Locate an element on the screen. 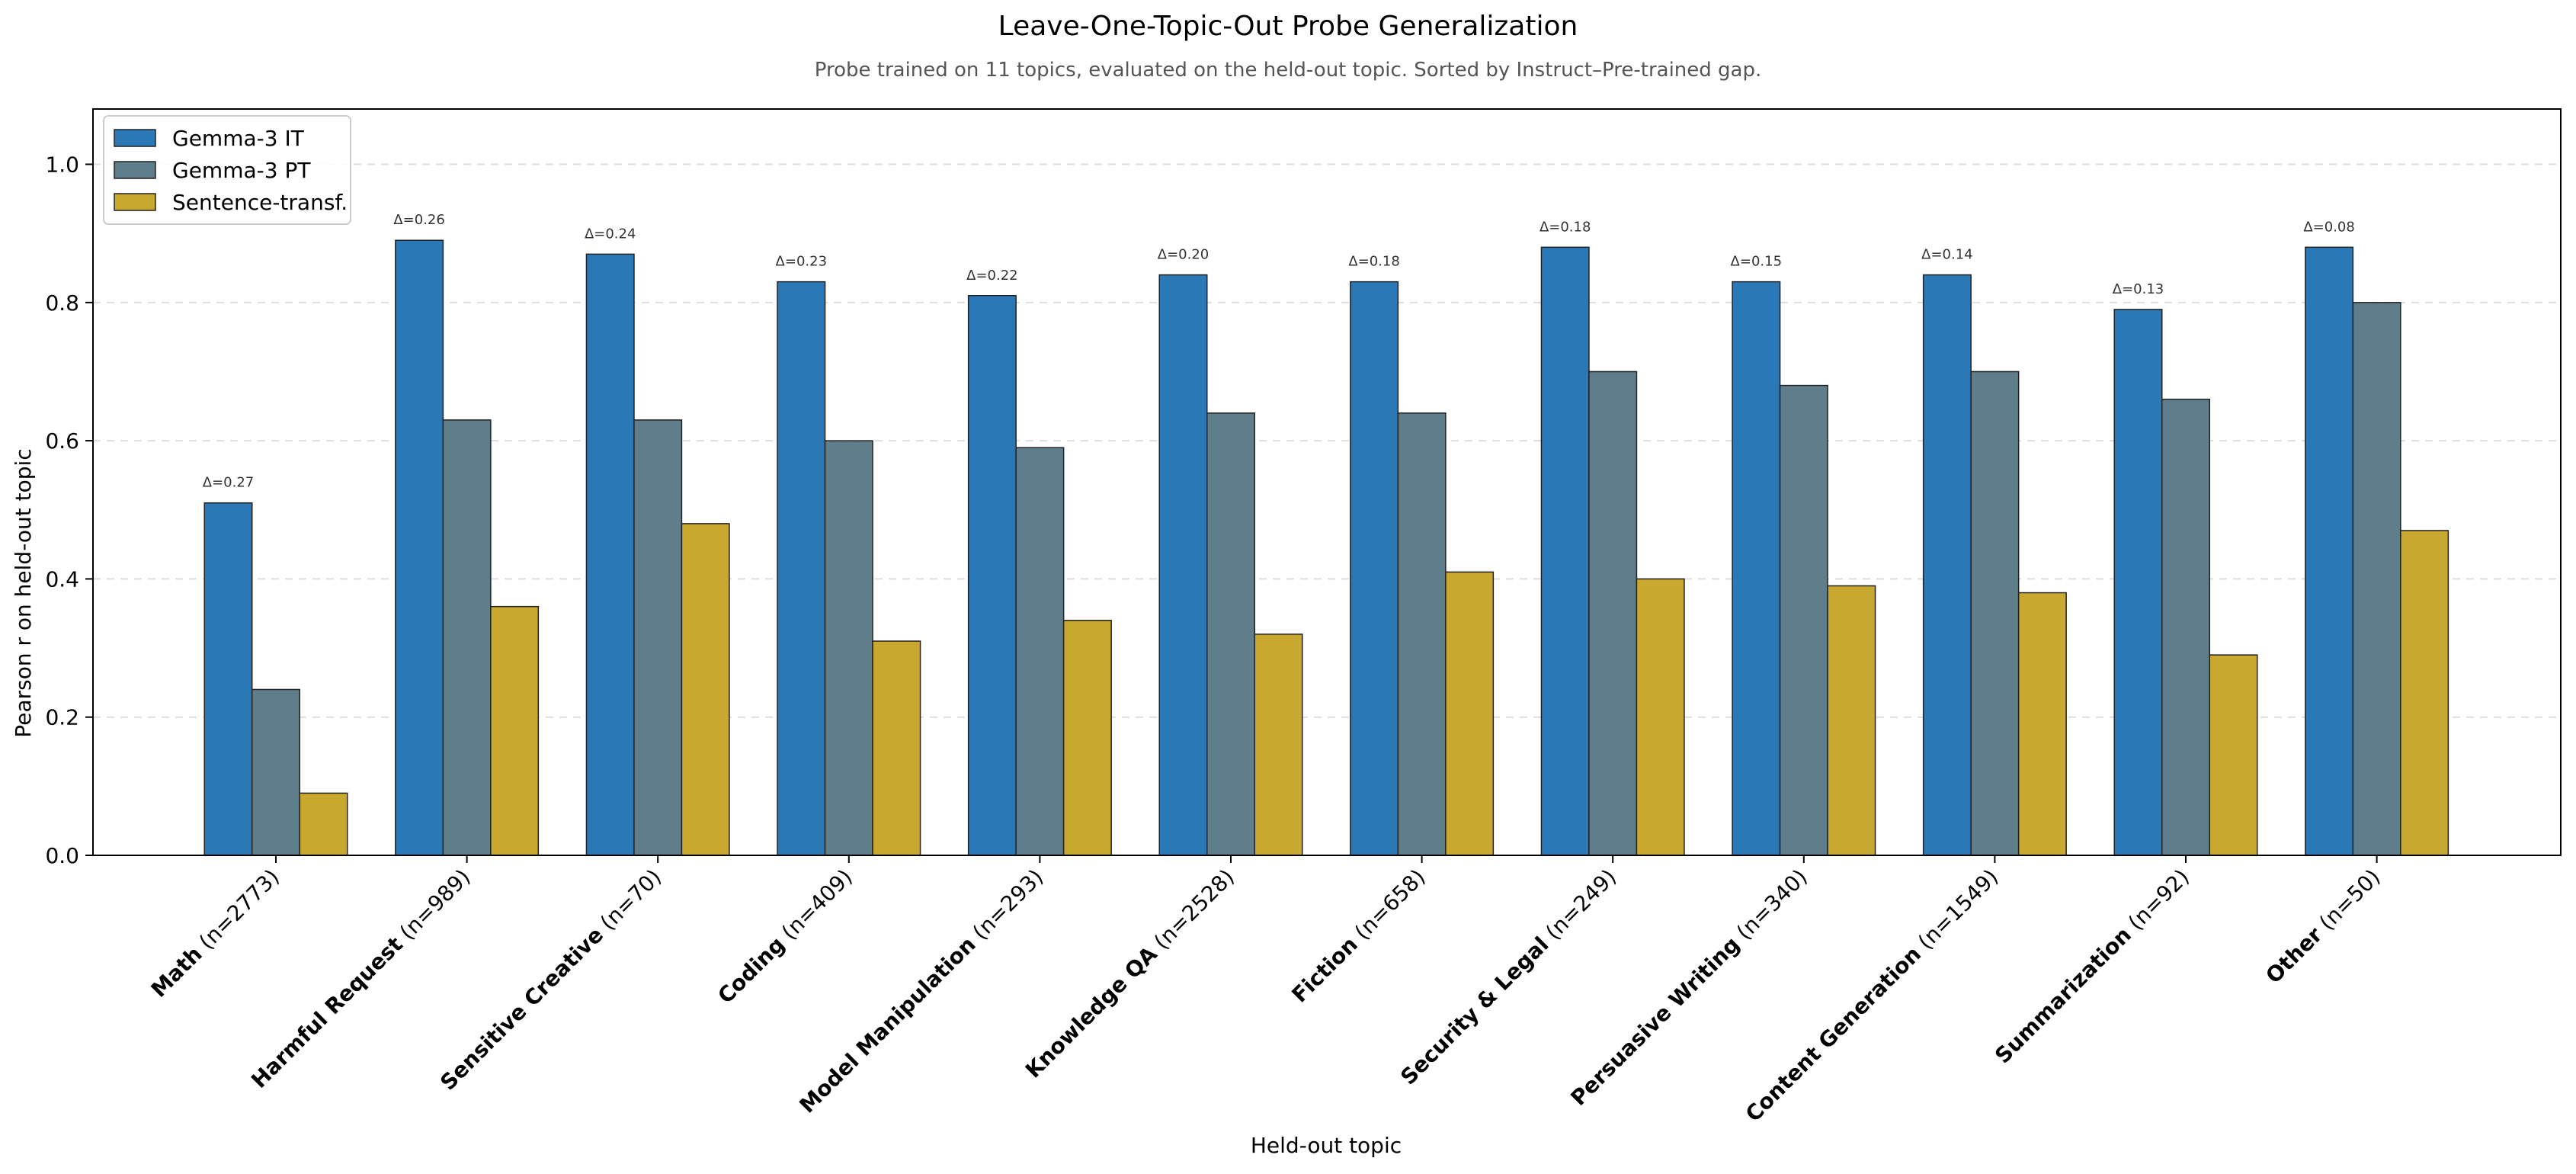  x-tick-label: Summarization (n=92) is located at coordinates (2092, 966).